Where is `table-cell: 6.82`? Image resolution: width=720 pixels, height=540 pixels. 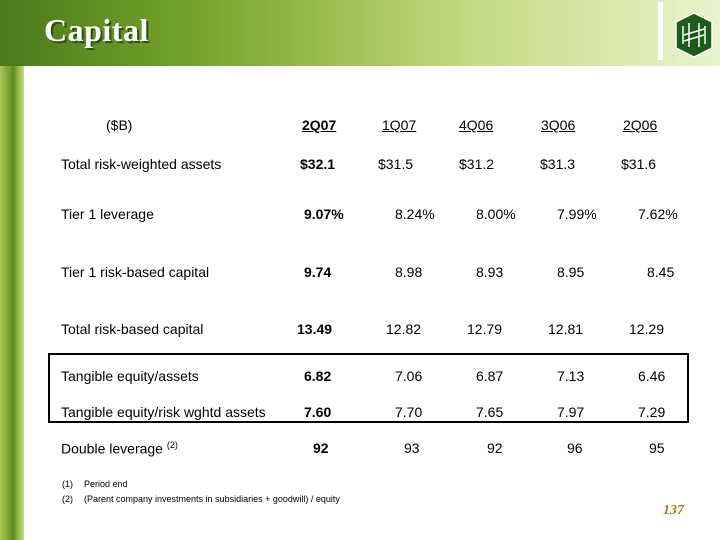 table-cell: 6.82 is located at coordinates (318, 376).